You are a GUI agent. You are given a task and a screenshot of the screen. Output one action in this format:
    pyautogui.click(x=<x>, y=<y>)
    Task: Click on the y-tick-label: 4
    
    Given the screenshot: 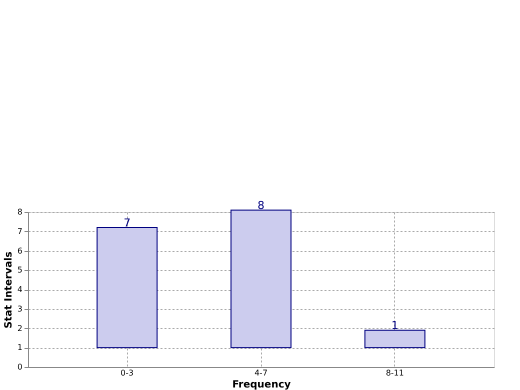 What is the action you would take?
    pyautogui.click(x=19, y=289)
    